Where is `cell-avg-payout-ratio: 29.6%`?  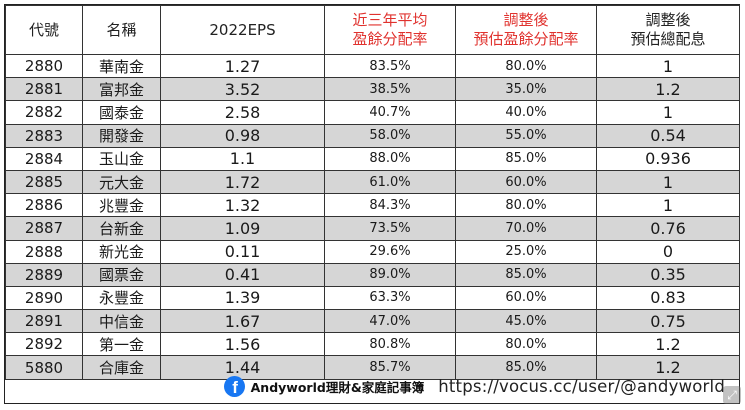 cell-avg-payout-ratio: 29.6% is located at coordinates (390, 251).